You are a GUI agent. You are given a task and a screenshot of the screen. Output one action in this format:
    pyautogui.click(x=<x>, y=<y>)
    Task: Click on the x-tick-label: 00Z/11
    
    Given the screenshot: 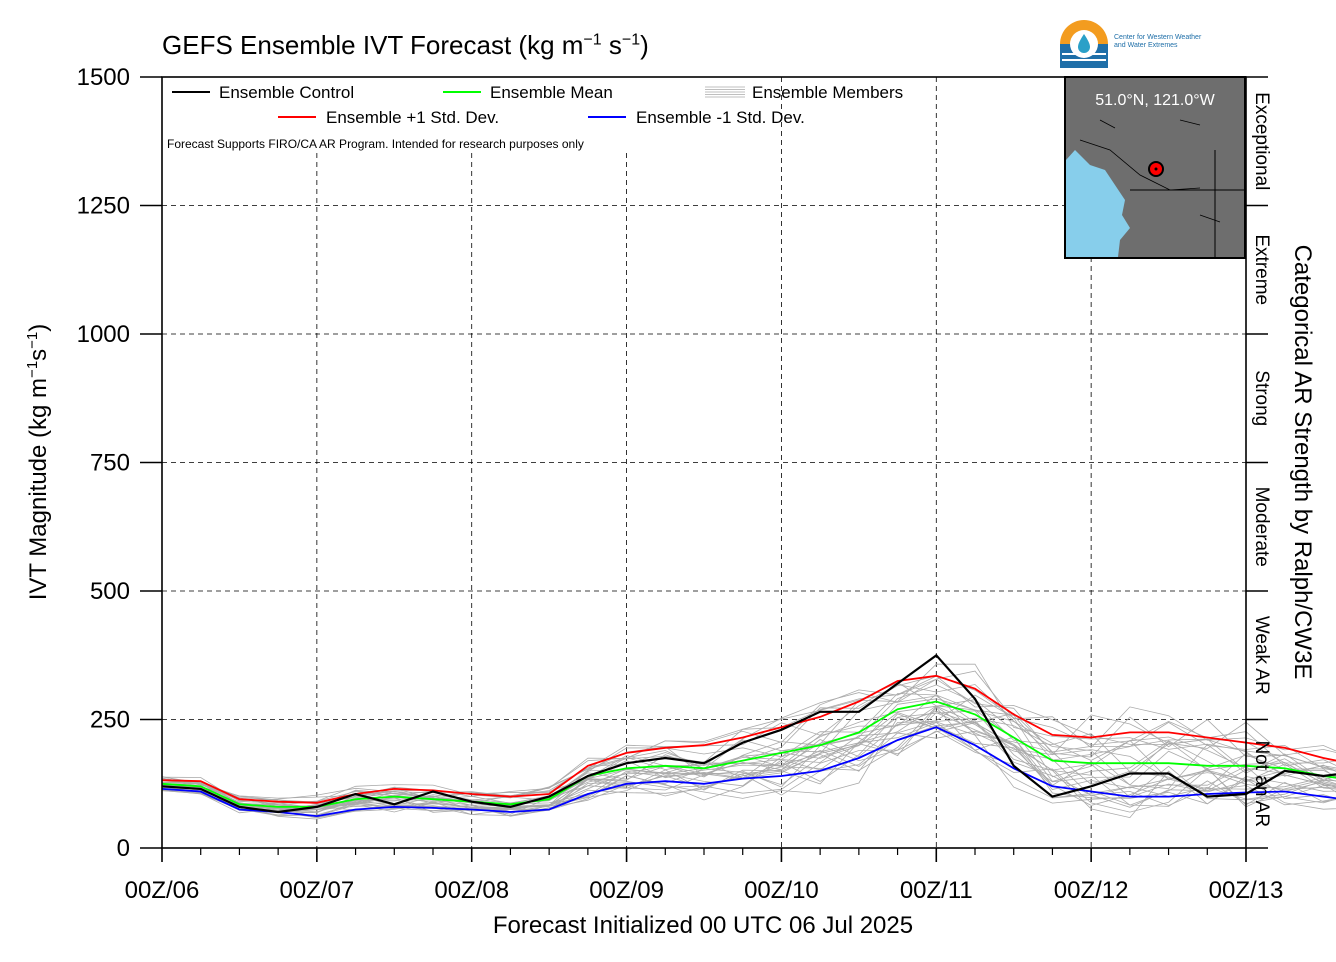 What is the action you would take?
    pyautogui.click(x=936, y=890)
    